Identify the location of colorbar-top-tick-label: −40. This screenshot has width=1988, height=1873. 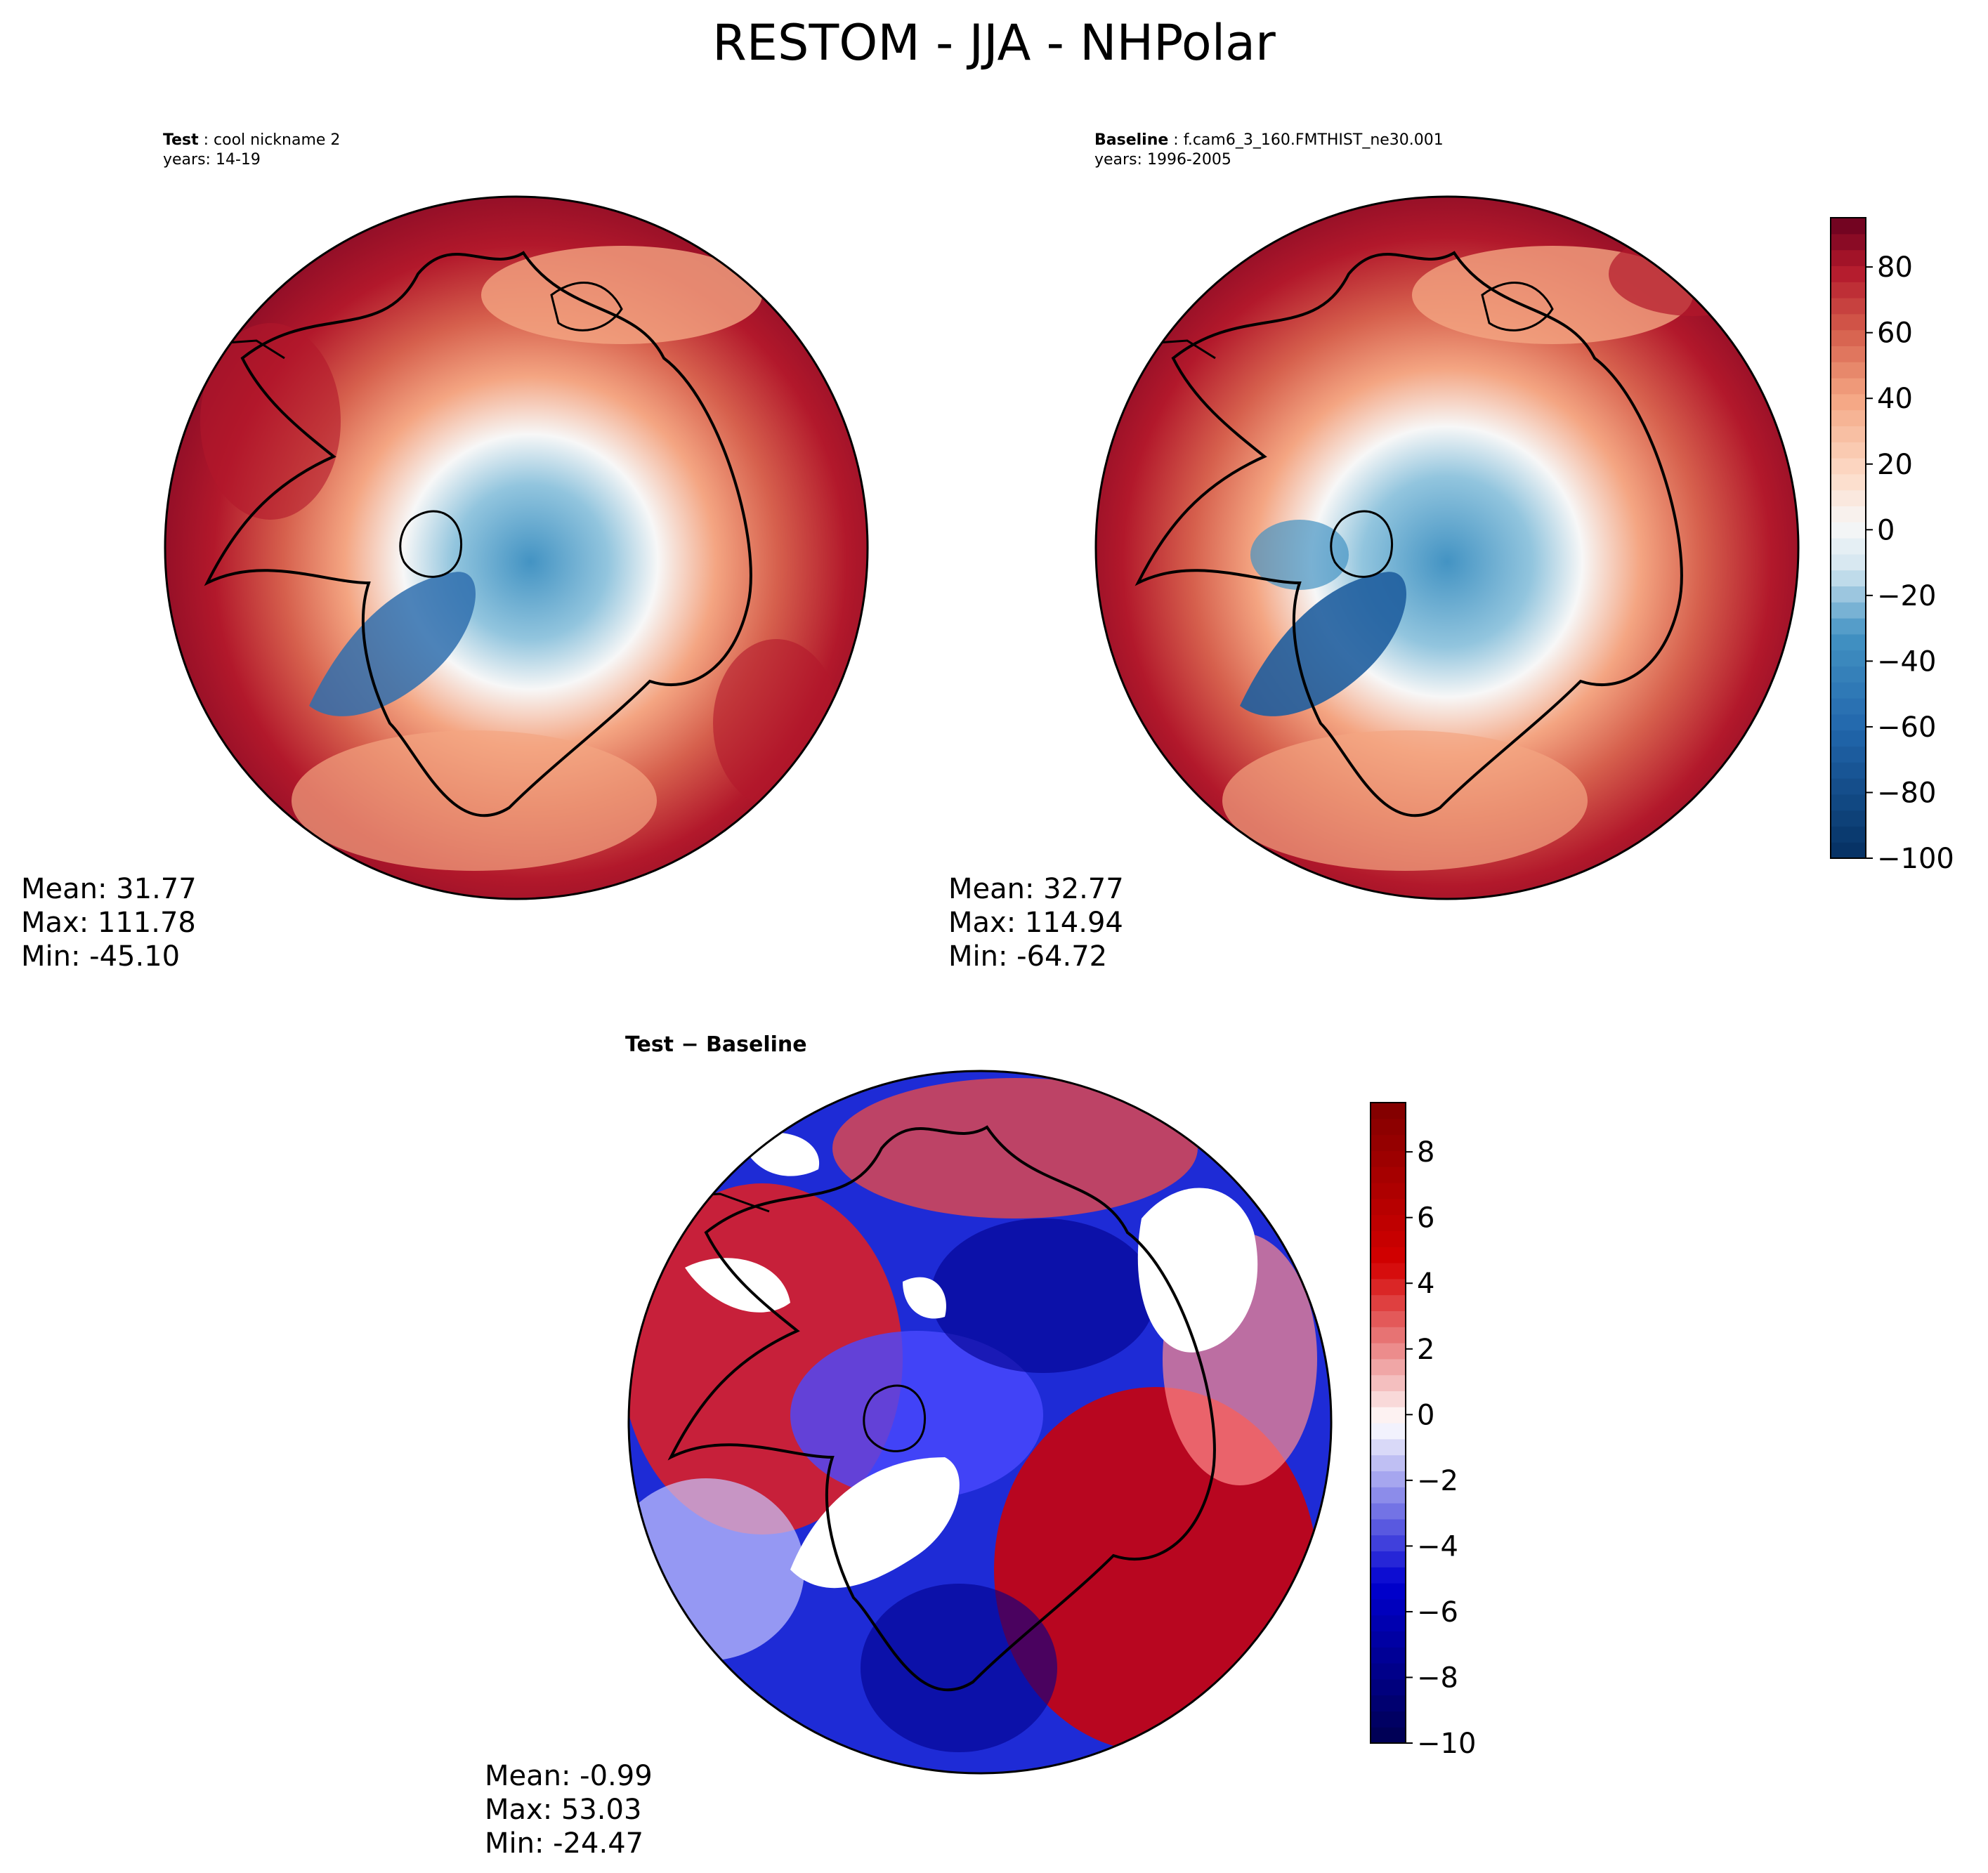
(1906, 661).